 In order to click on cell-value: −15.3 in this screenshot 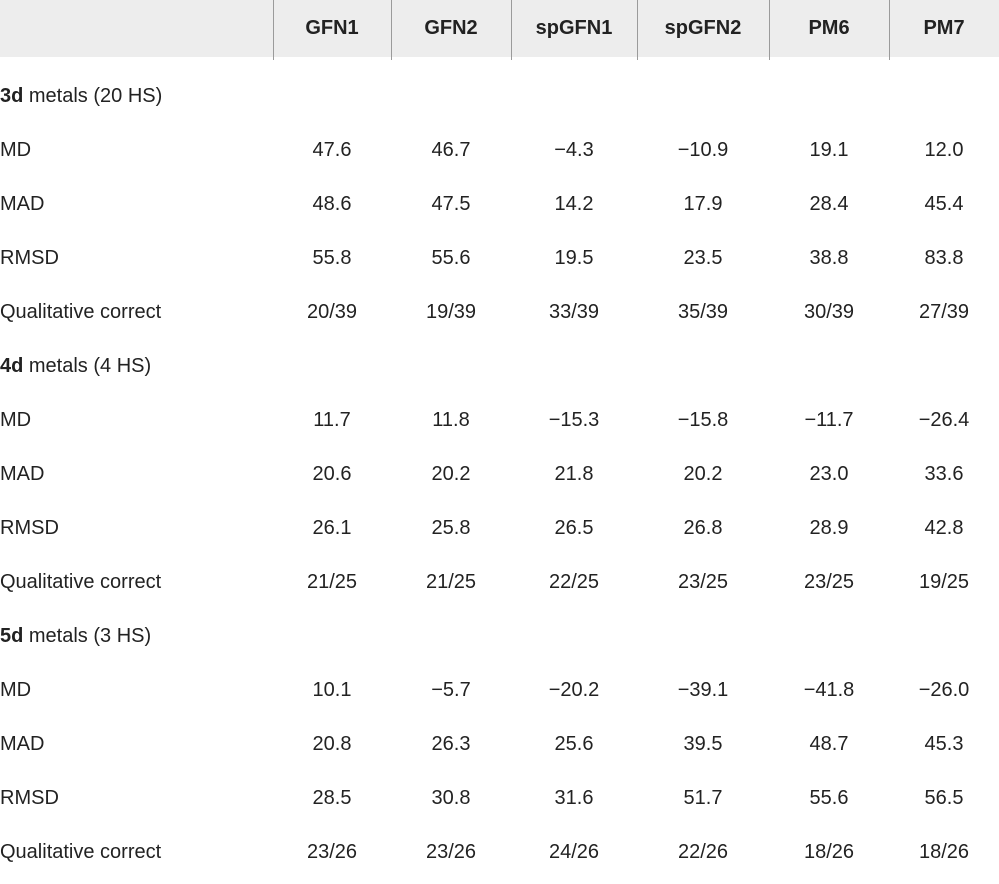, I will do `click(574, 419)`.